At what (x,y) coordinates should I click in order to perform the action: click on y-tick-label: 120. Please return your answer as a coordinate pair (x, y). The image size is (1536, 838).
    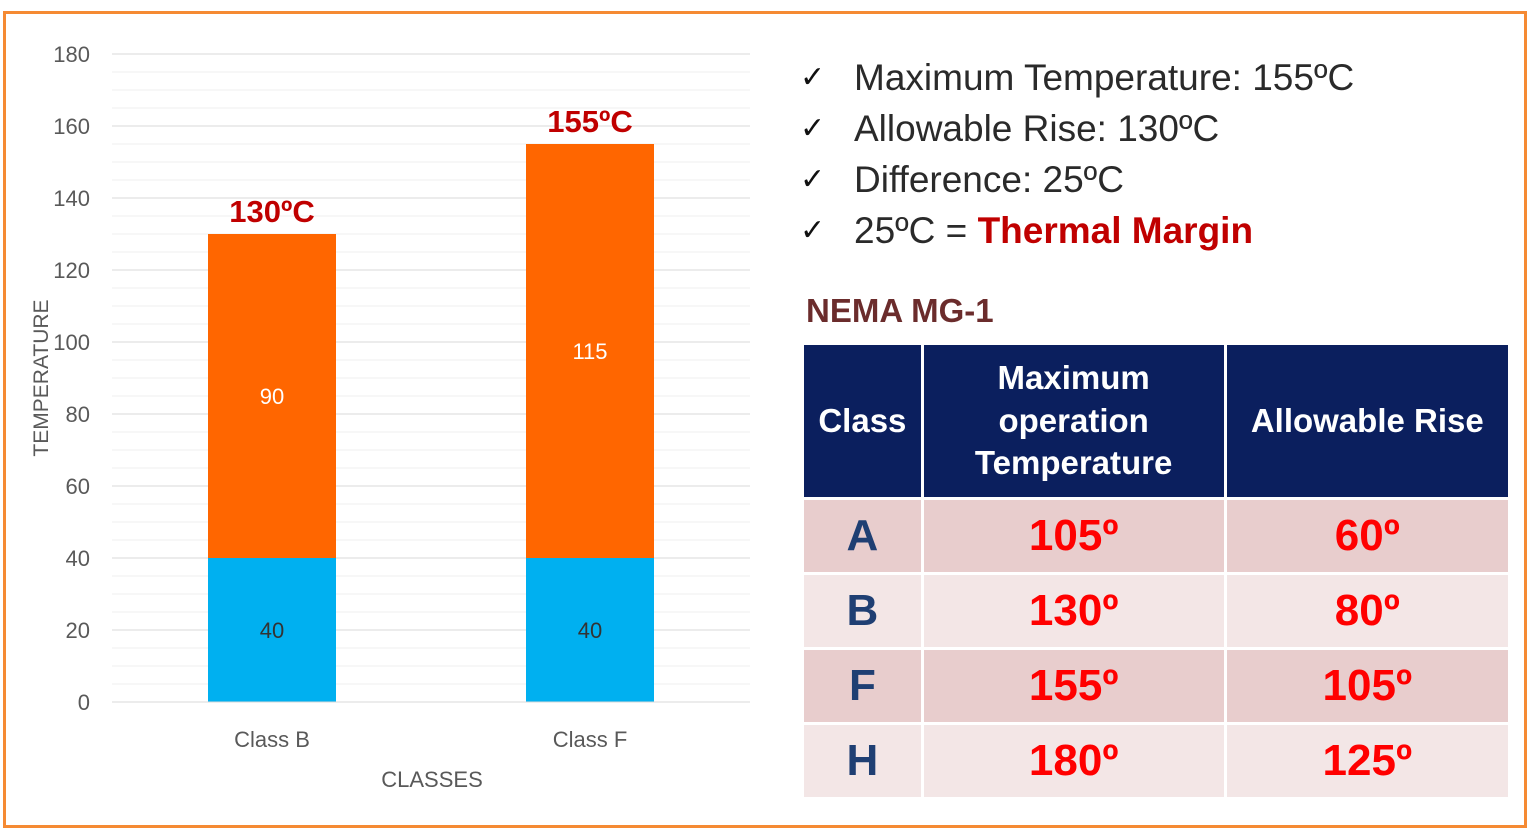
    Looking at the image, I should click on (71, 270).